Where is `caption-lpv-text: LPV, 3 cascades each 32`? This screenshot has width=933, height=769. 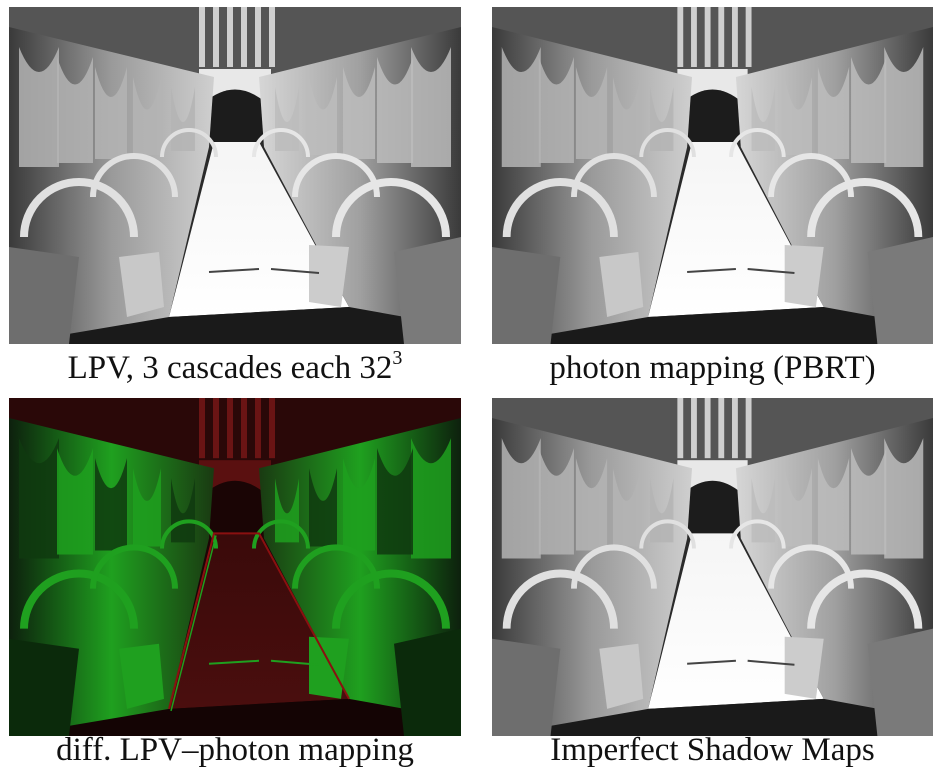 caption-lpv-text: LPV, 3 cascades each 32 is located at coordinates (230, 368).